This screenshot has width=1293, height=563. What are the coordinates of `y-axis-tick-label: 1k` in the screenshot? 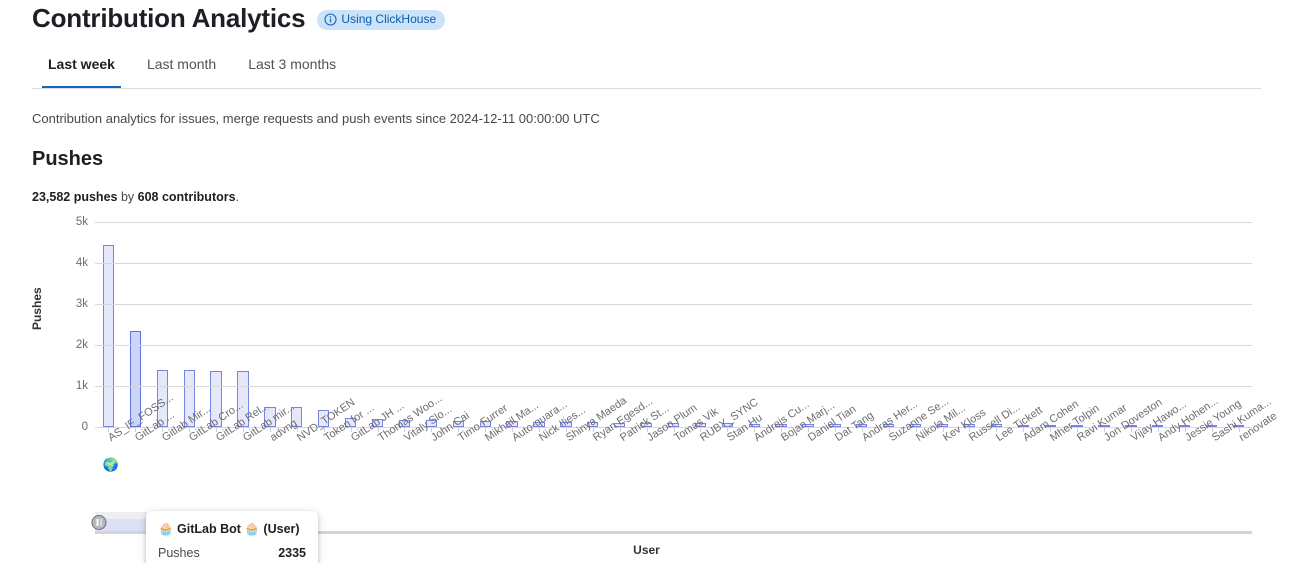 It's located at (81, 386).